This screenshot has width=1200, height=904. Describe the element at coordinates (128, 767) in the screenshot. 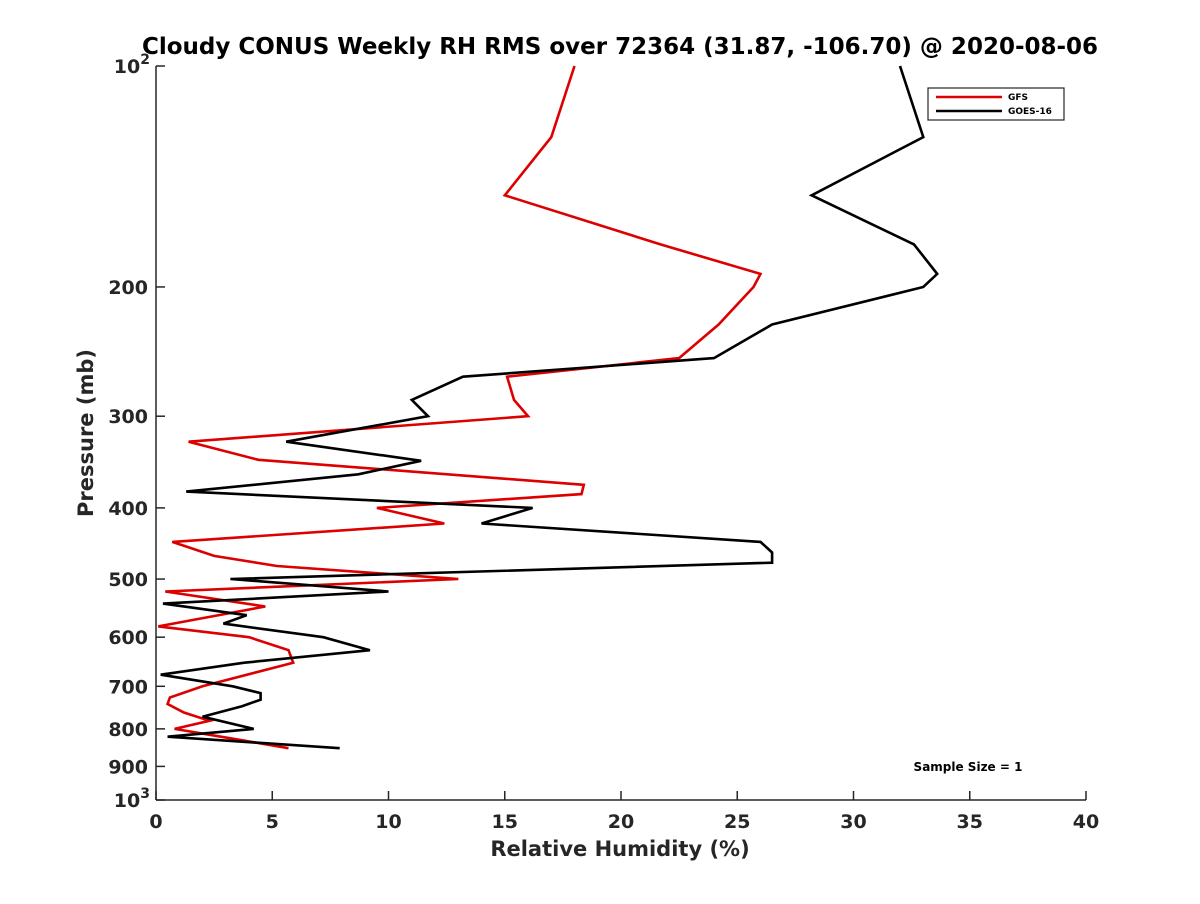

I see `y-tick-label: 900` at that location.